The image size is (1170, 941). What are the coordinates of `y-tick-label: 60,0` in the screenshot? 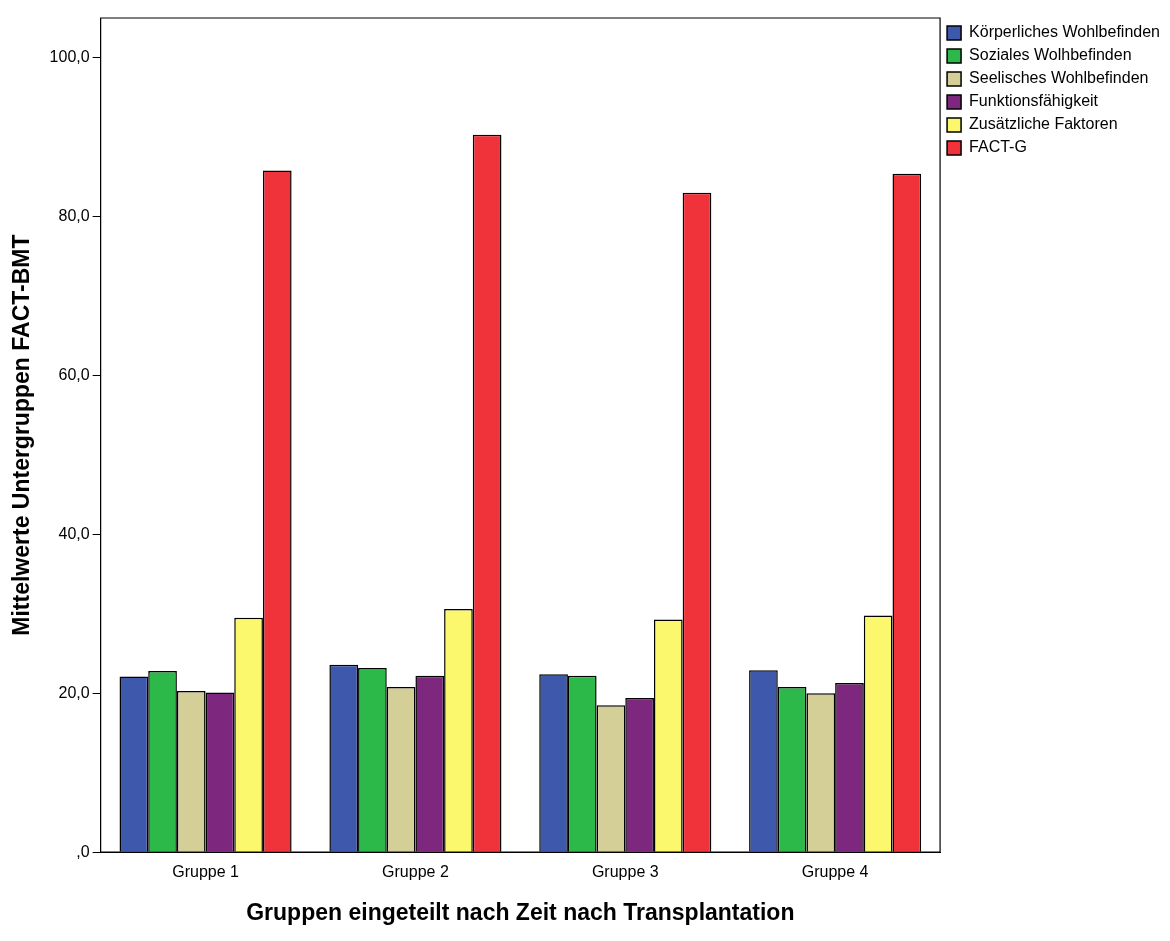 It's located at (74, 374).